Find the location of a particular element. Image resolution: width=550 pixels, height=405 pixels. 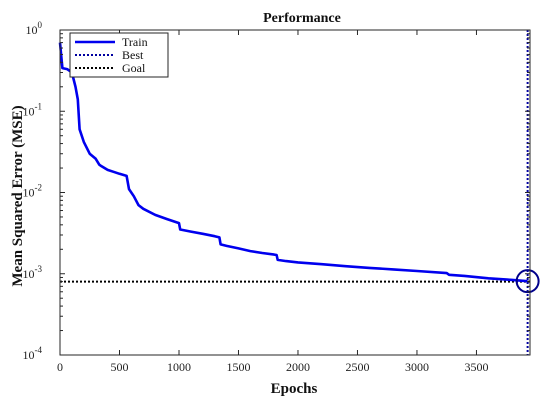

chart-title: Performance is located at coordinates (302, 18).